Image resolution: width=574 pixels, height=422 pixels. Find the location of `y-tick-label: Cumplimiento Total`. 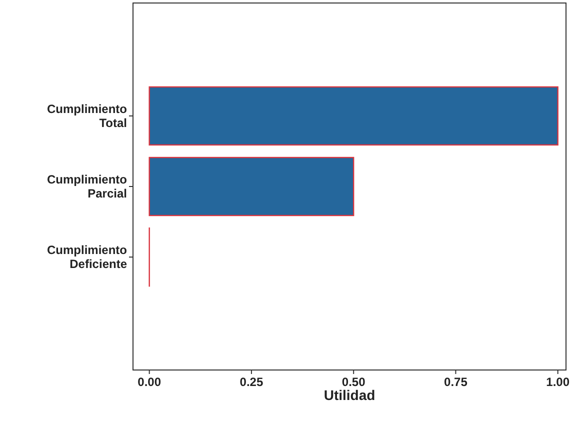

y-tick-label: Cumplimiento Total is located at coordinates (87, 116).